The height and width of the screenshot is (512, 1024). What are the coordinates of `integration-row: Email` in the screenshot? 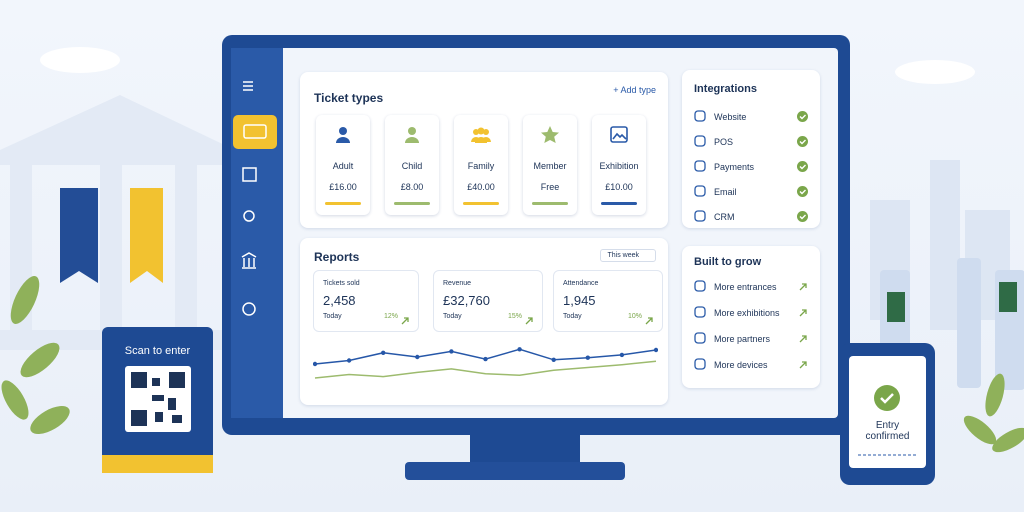 It's located at (751, 192).